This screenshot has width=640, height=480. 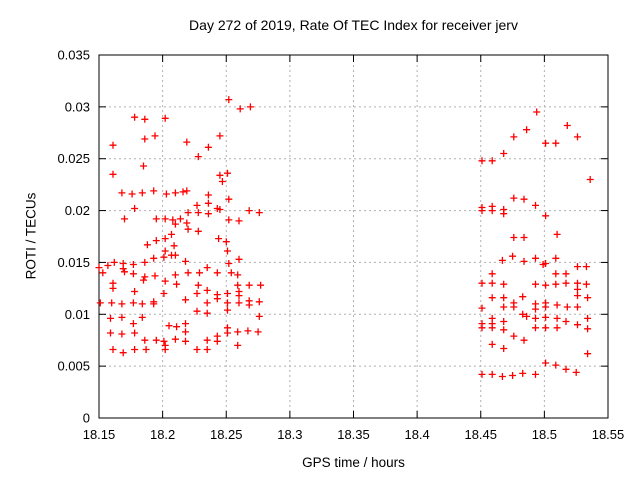 I want to click on y-tick-label: 0.01, so click(x=77, y=314).